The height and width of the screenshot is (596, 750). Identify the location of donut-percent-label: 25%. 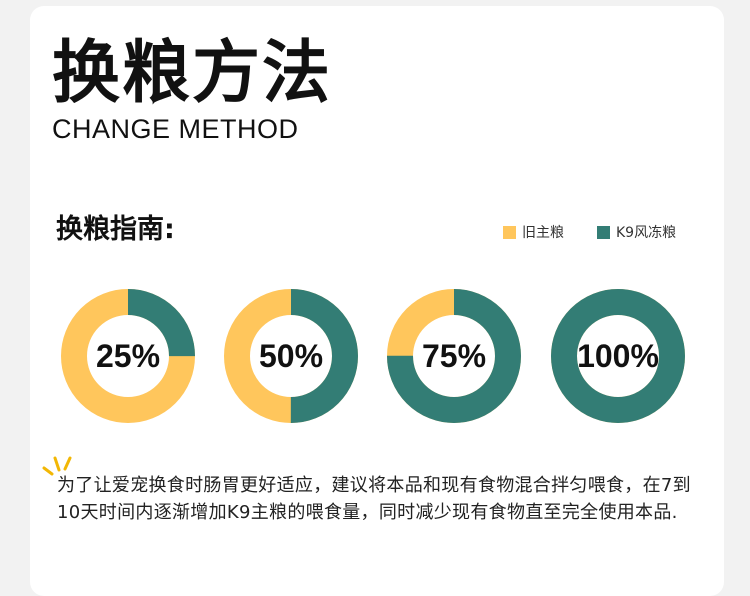
(128, 355).